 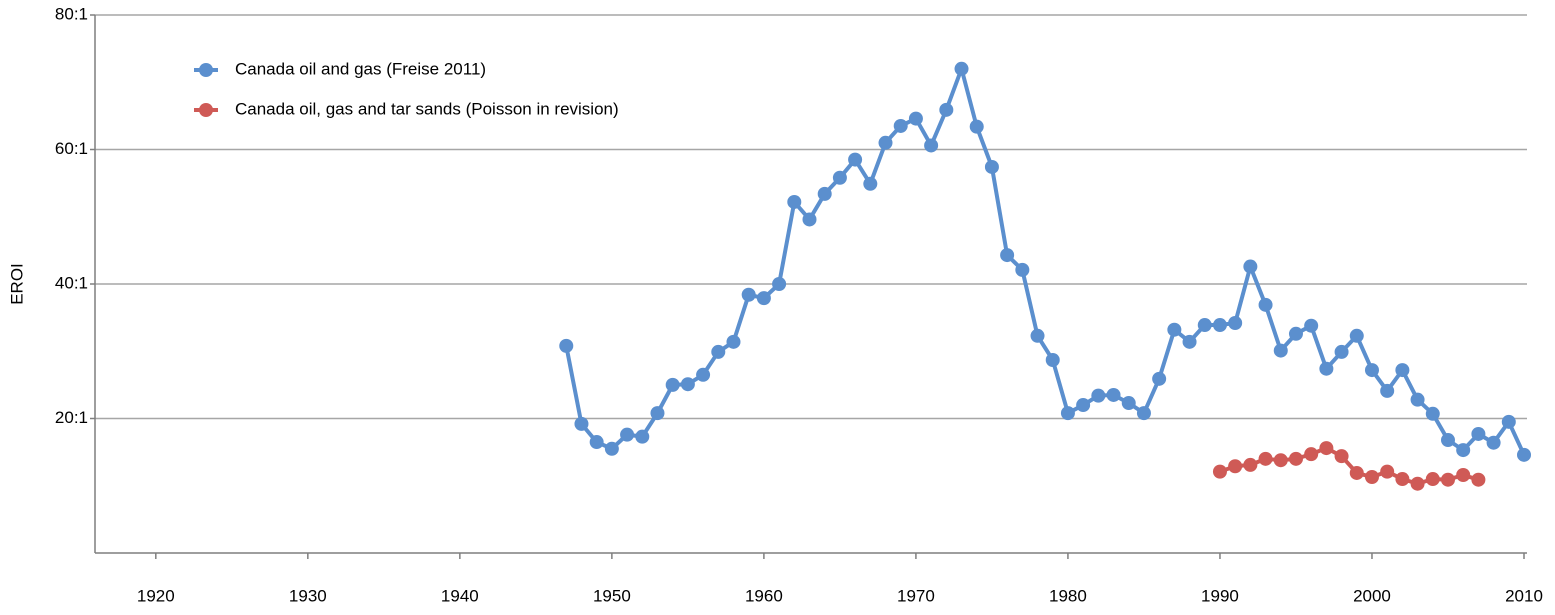 What do you see at coordinates (71, 13) in the screenshot?
I see `y-tick-label: 80:1` at bounding box center [71, 13].